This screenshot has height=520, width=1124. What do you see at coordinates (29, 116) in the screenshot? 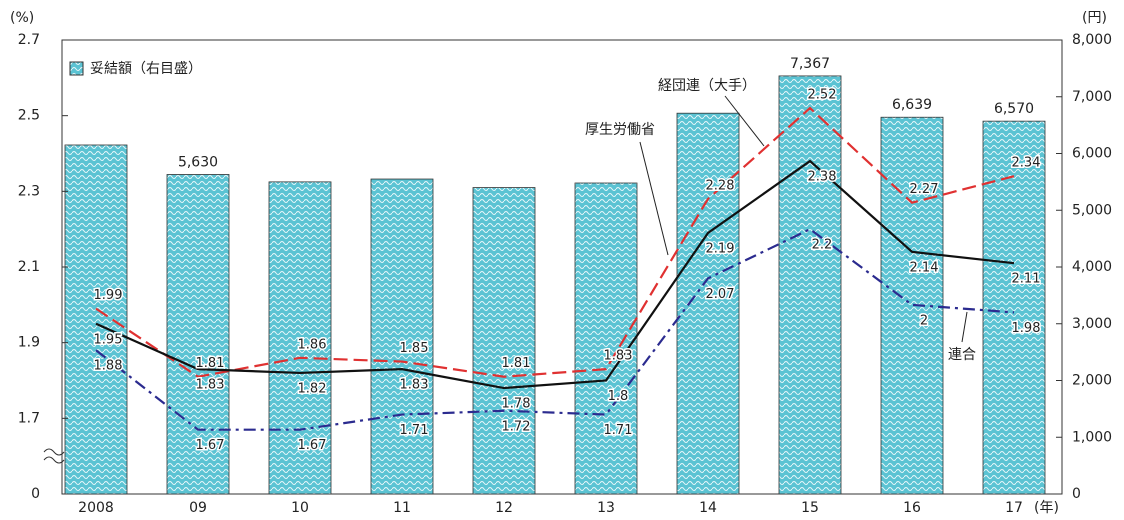
I see `y-tick-label: 2.5` at bounding box center [29, 116].